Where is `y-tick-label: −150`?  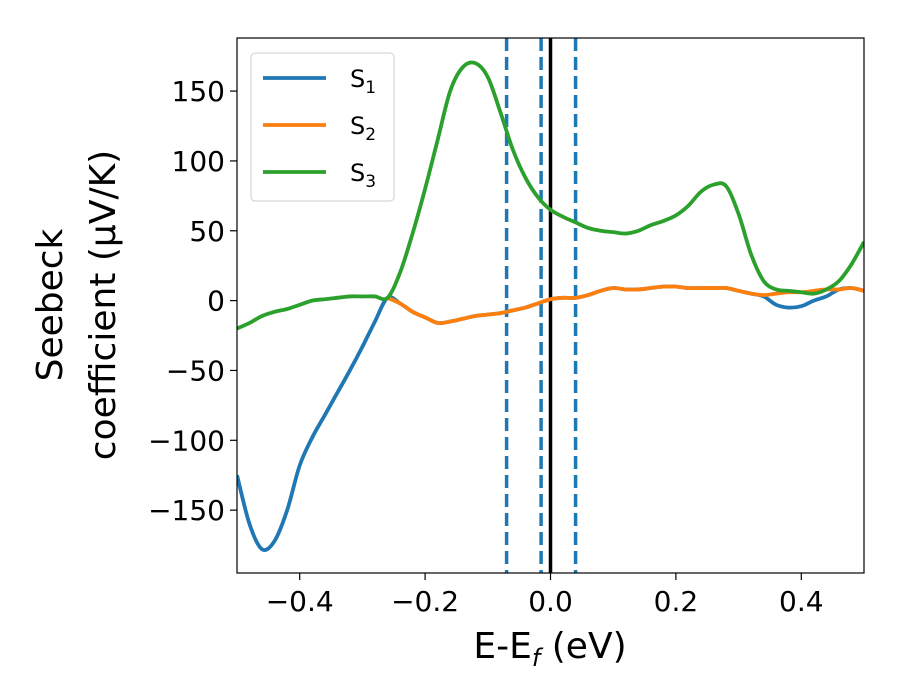
y-tick-label: −150 is located at coordinates (186, 510).